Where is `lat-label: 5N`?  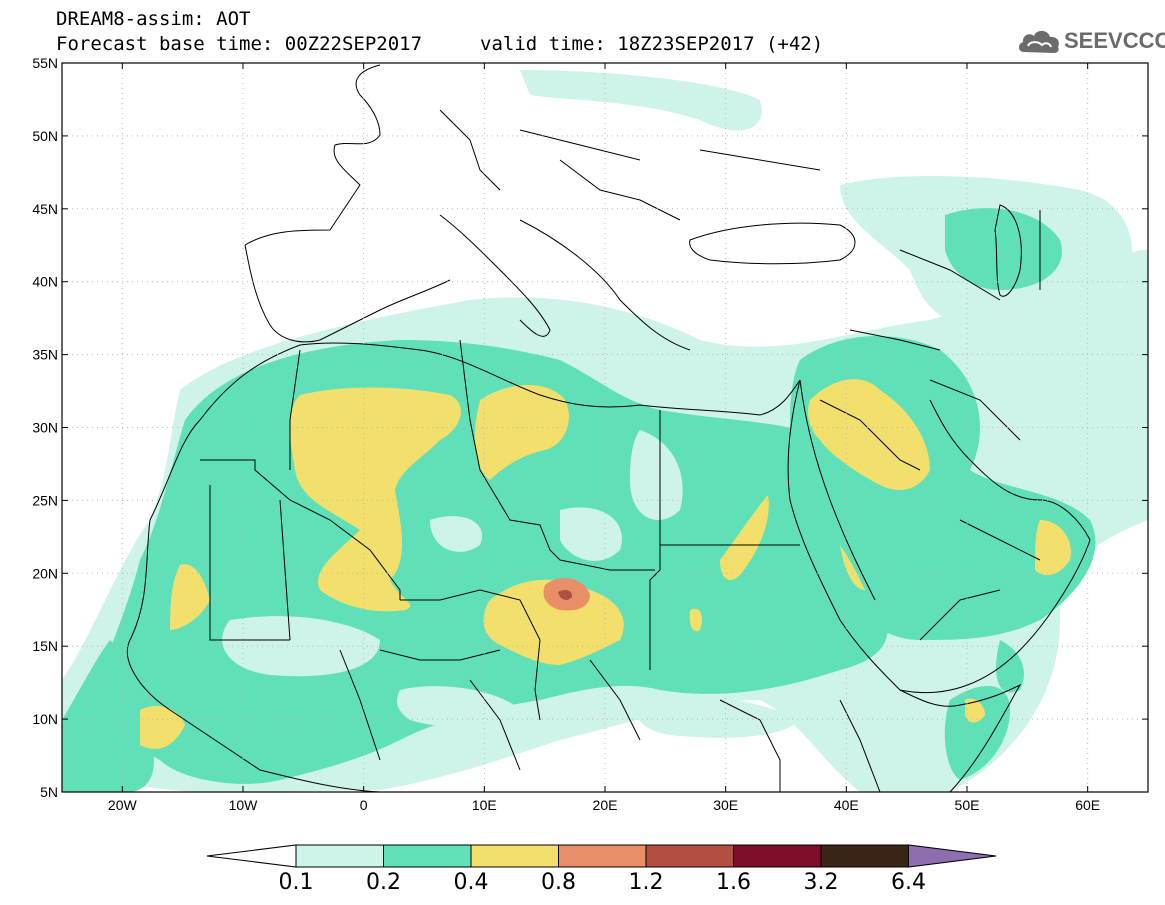 lat-label: 5N is located at coordinates (49, 792).